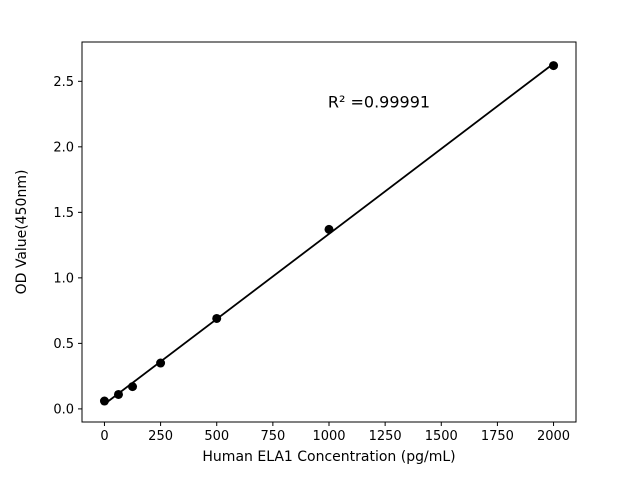  Describe the element at coordinates (379, 102) in the screenshot. I see `r-squared-annotation: R² =0.99991` at that location.